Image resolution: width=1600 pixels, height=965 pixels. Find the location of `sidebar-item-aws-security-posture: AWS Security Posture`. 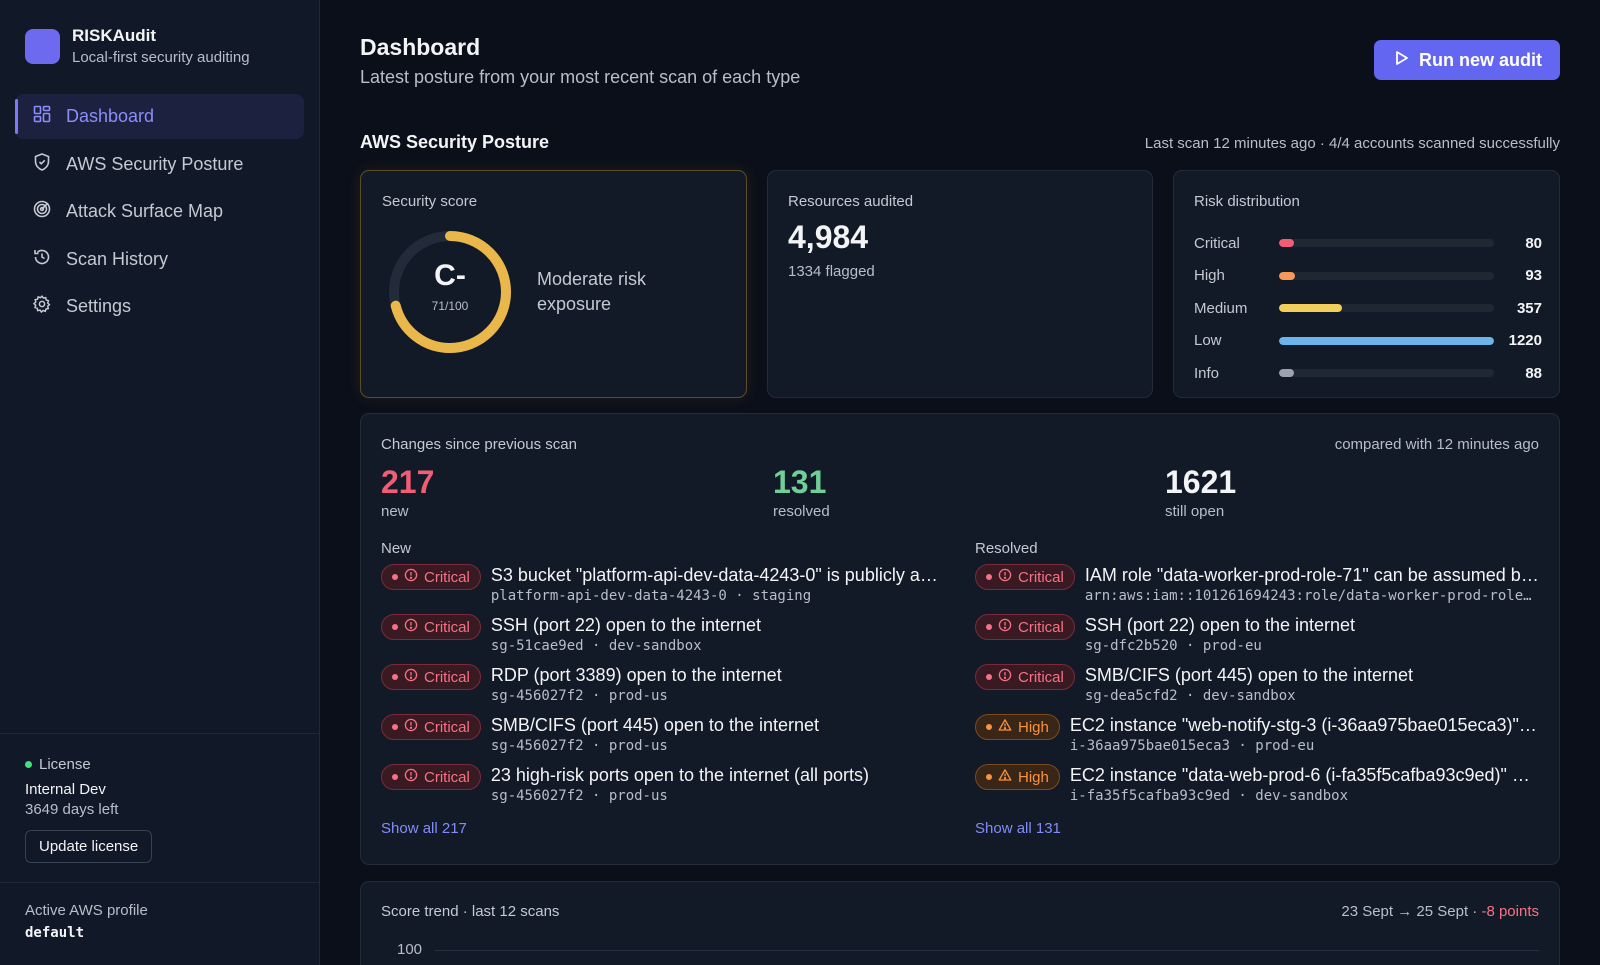

sidebar-item-aws-security-posture: AWS Security Posture is located at coordinates (159, 164).